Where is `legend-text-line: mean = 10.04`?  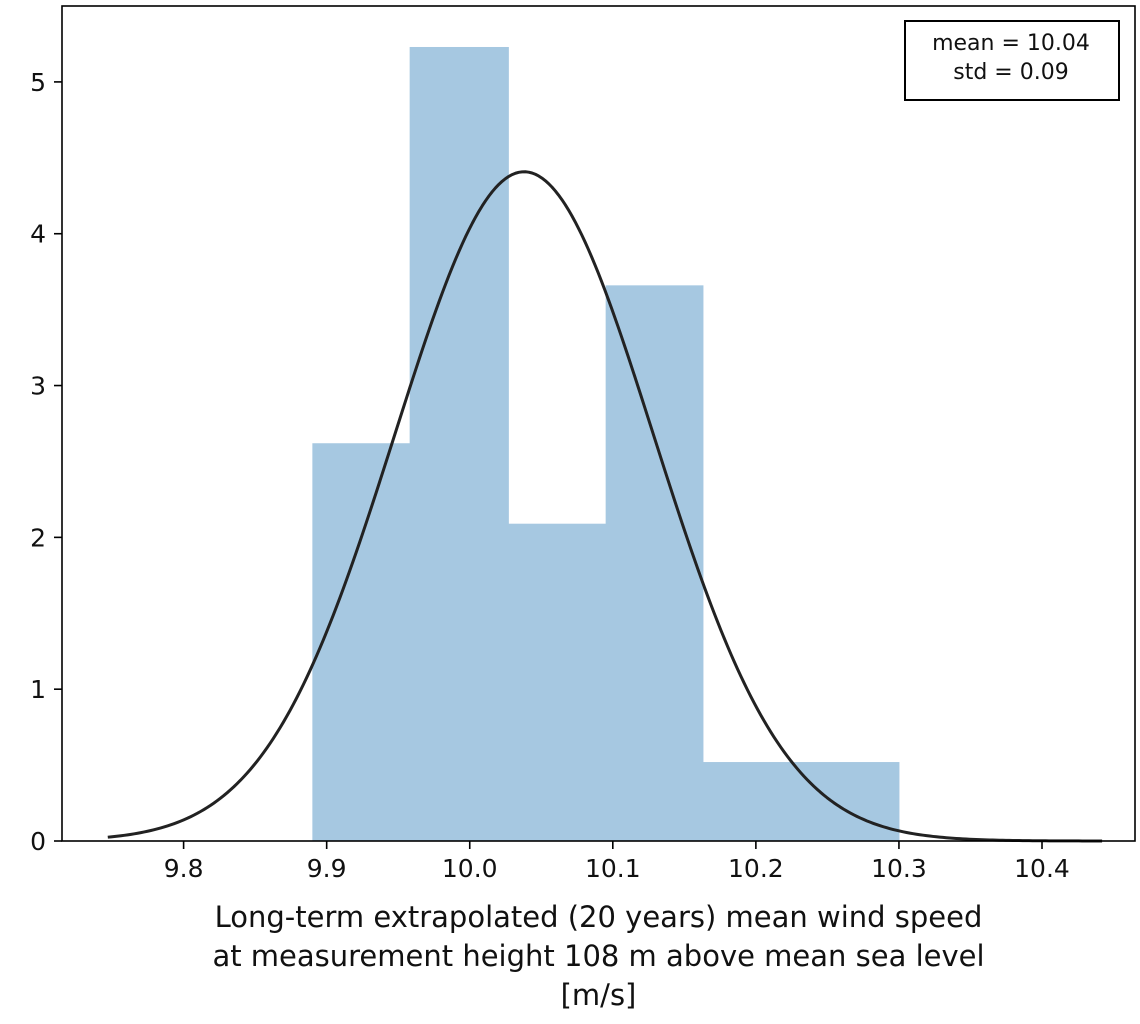
legend-text-line: mean = 10.04 is located at coordinates (1011, 43).